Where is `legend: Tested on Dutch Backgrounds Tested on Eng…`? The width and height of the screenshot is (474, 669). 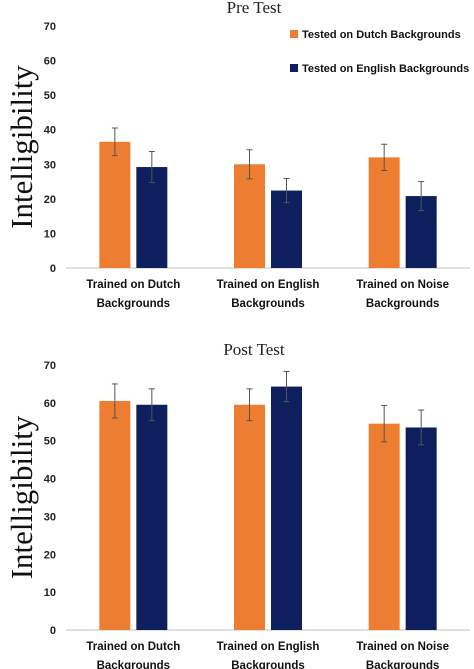
legend: Tested on Dutch Backgrounds Tested on Eng… is located at coordinates (379, 52).